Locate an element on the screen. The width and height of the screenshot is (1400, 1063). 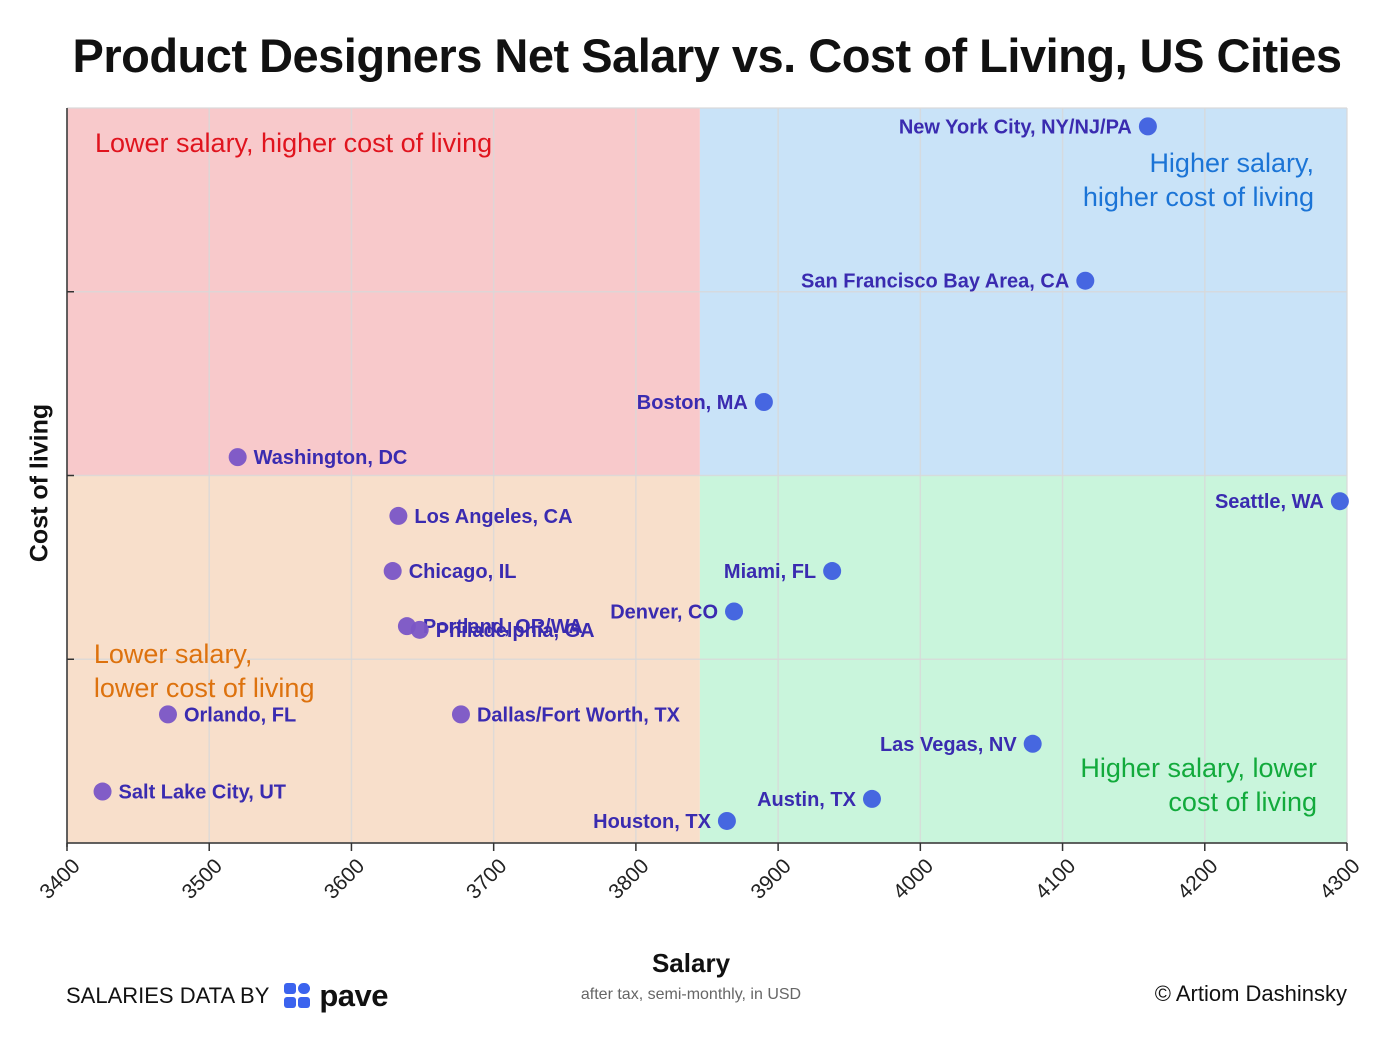
x-axis-label: Salary is located at coordinates (691, 963).